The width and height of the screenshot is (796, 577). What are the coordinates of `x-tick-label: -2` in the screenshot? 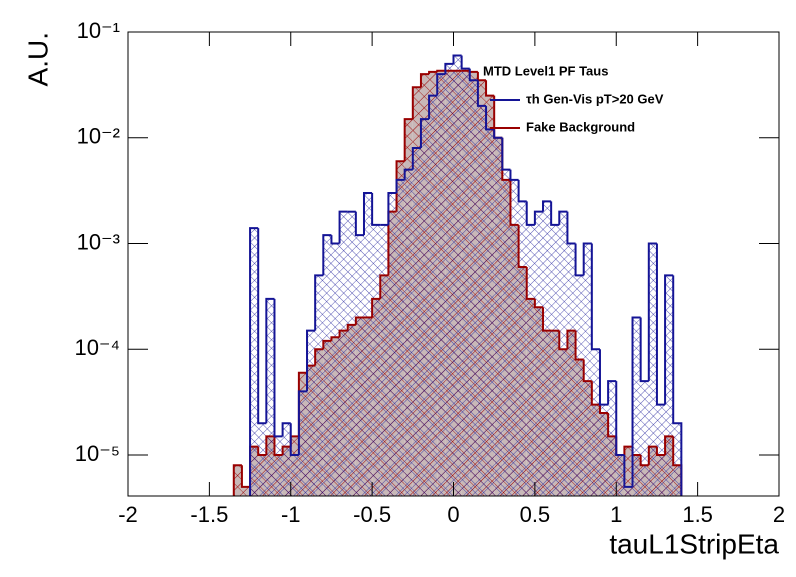 It's located at (128, 514).